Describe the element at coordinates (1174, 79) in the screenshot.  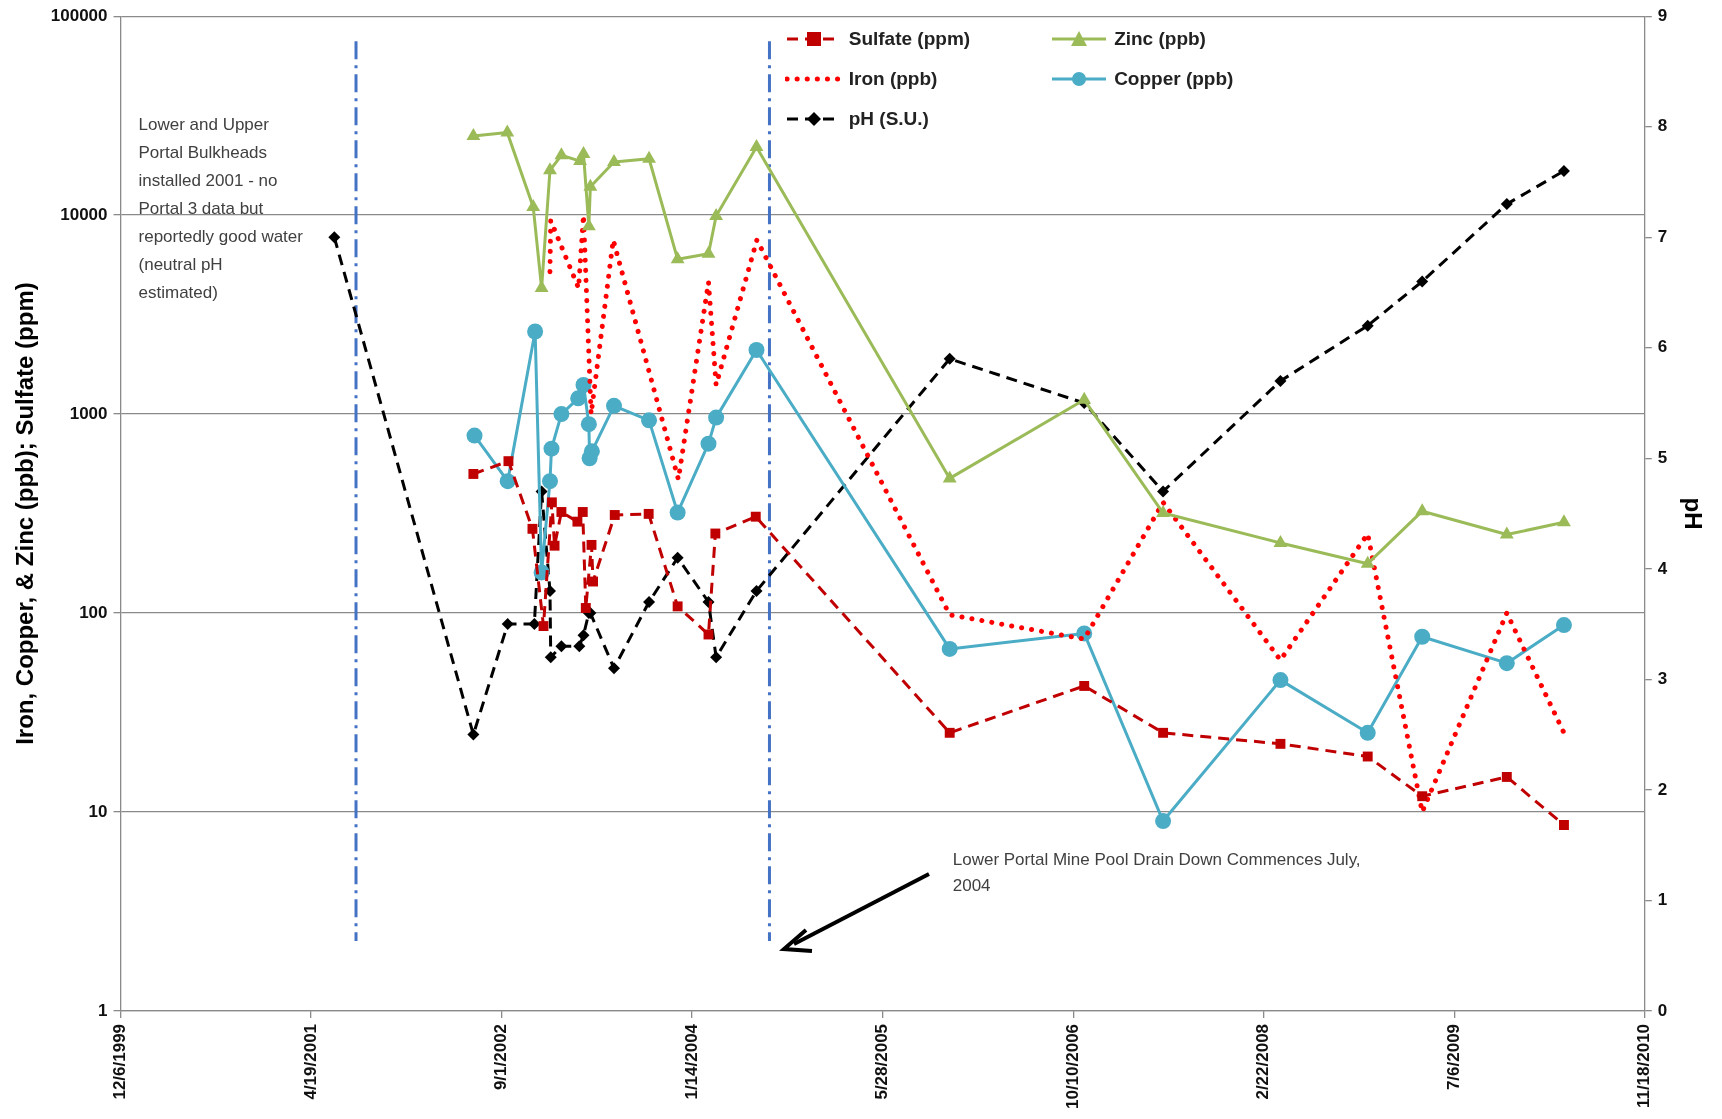
I see `legend-label: Copper (ppb)` at that location.